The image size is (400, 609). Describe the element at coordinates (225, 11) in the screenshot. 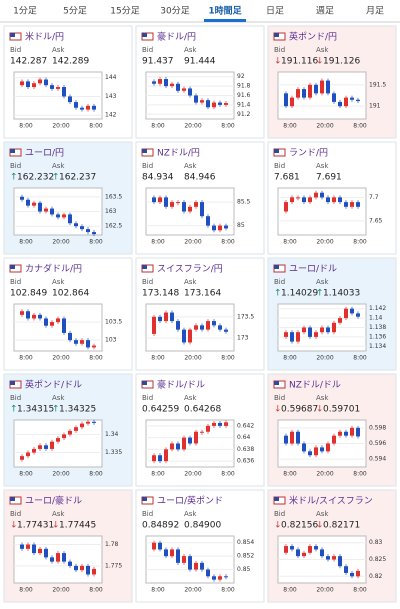

I see `tab: 1時間足` at that location.